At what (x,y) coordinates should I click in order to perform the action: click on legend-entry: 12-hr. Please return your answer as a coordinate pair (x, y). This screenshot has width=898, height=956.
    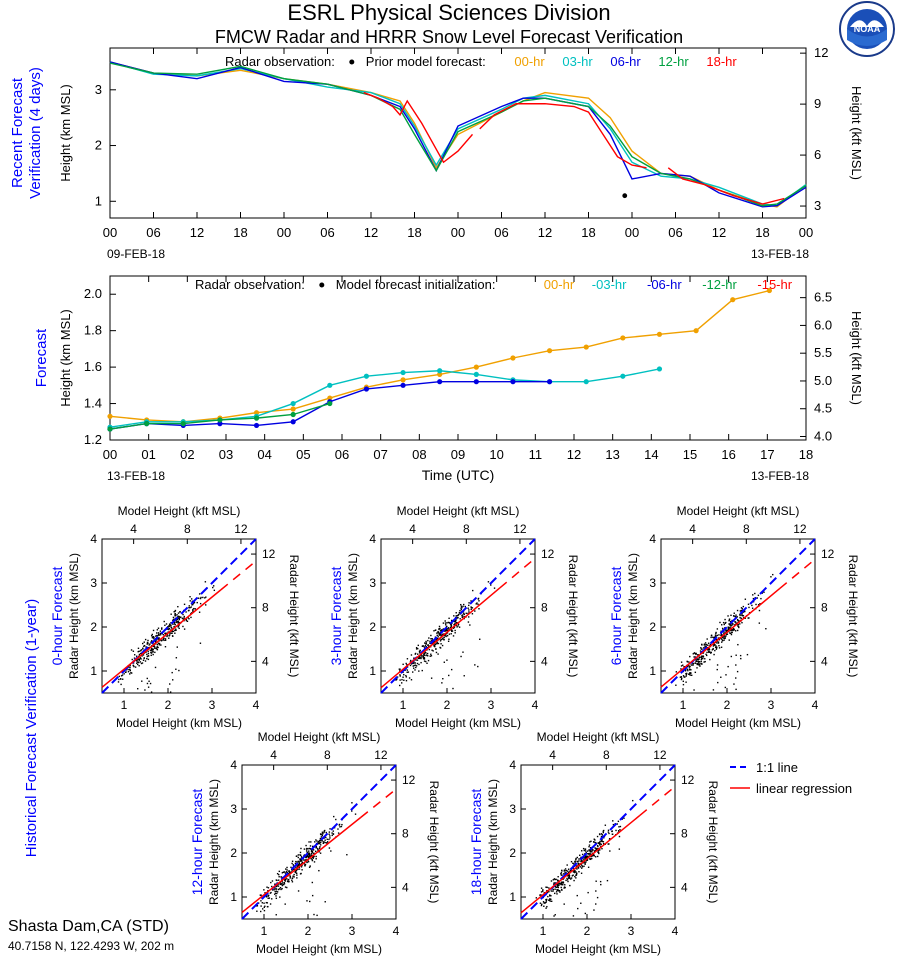
    Looking at the image, I should click on (673, 61).